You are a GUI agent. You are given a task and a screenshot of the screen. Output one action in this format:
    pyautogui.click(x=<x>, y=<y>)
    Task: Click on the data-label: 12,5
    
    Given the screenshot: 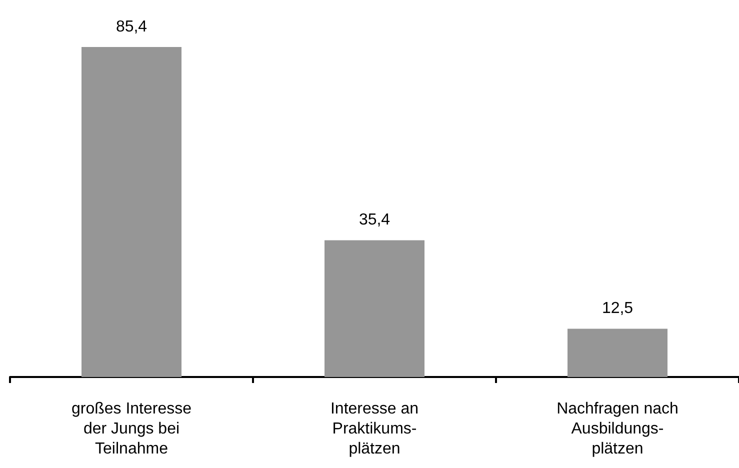 What is the action you would take?
    pyautogui.click(x=618, y=309)
    